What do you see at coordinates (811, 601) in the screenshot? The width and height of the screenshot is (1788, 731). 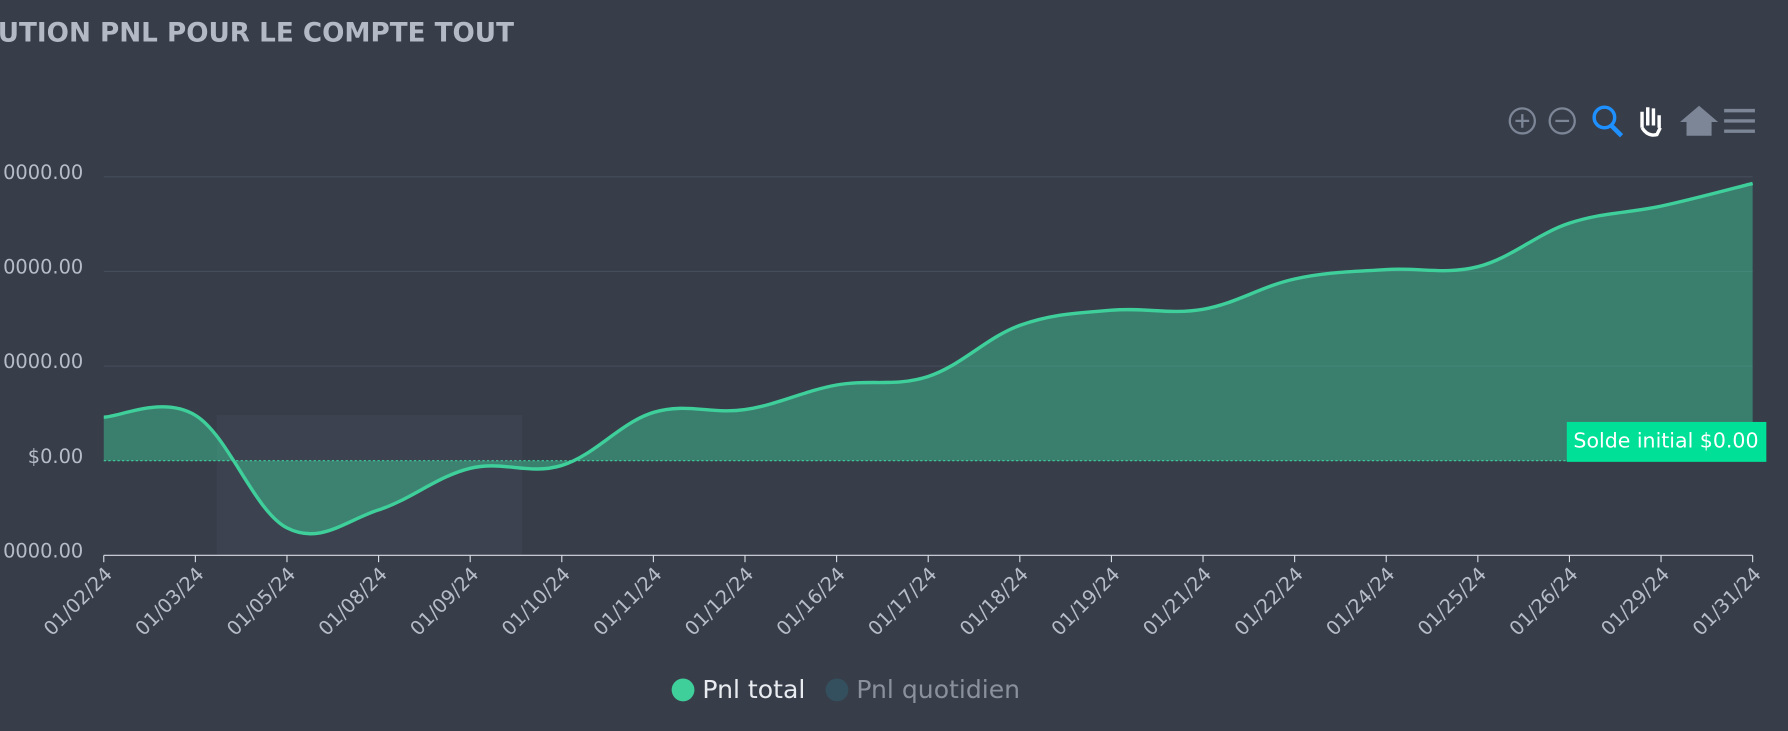 I see `x-tick-label: 01/16/24` at bounding box center [811, 601].